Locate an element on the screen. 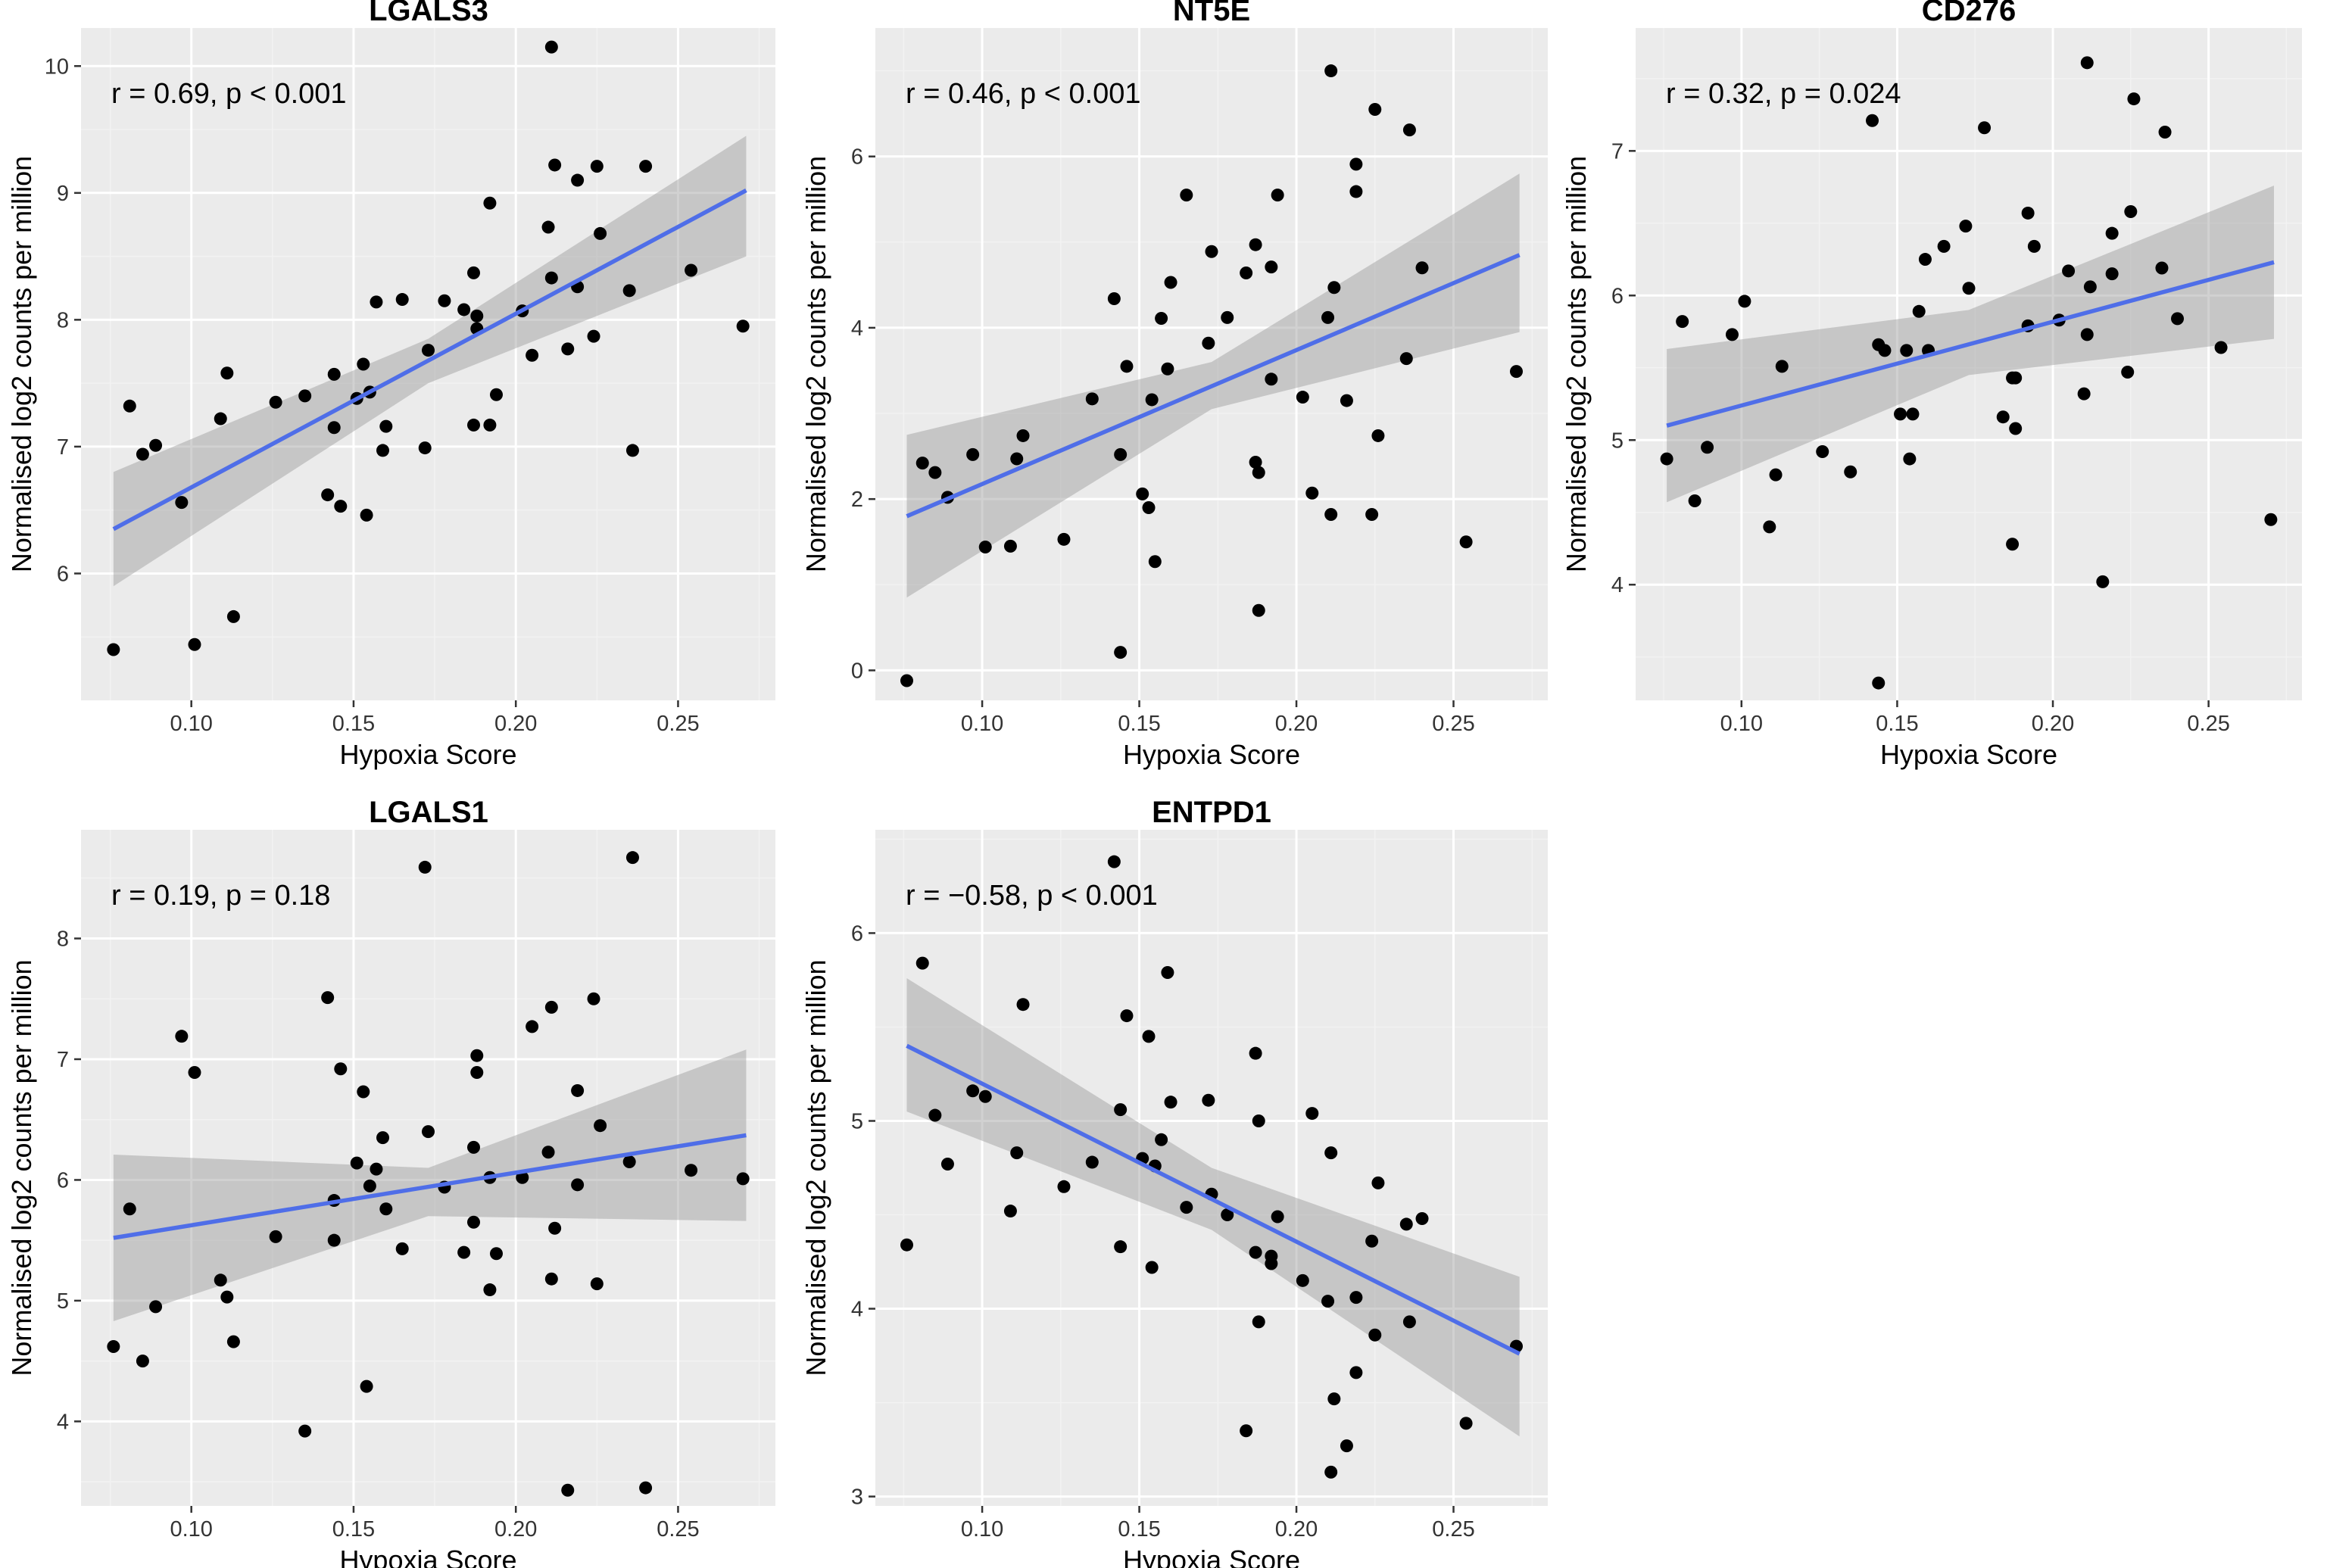 This screenshot has width=2330, height=1568. x-tick-label: 0.20 is located at coordinates (1296, 1529).